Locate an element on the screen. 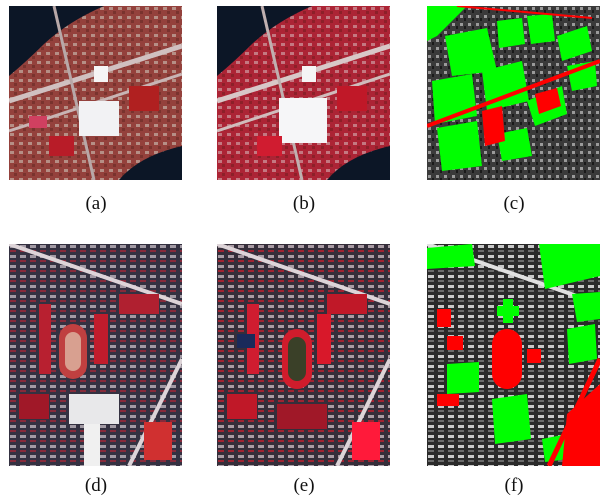  urban-scene-d is located at coordinates (95, 355).